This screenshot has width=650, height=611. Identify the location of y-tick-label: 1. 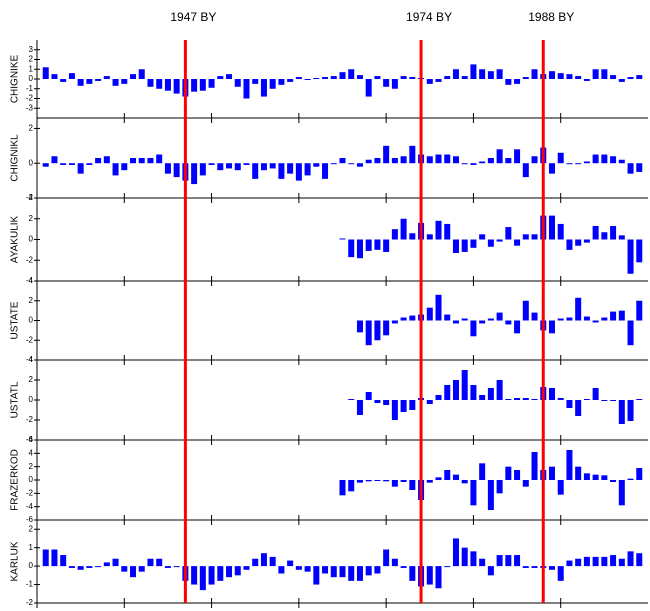
(31, 547).